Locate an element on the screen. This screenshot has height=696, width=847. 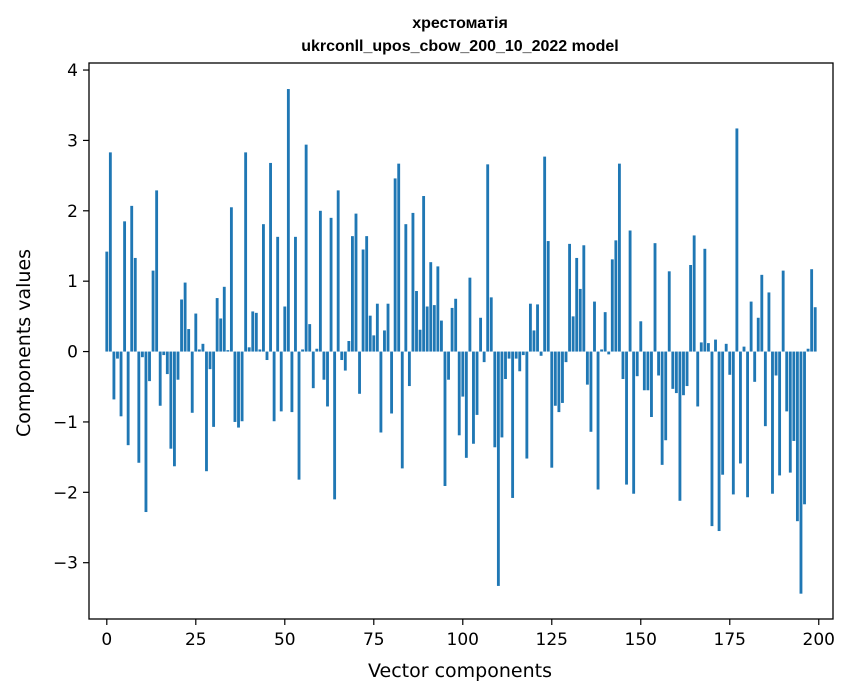
y-tick-label: 1 is located at coordinates (72, 282).